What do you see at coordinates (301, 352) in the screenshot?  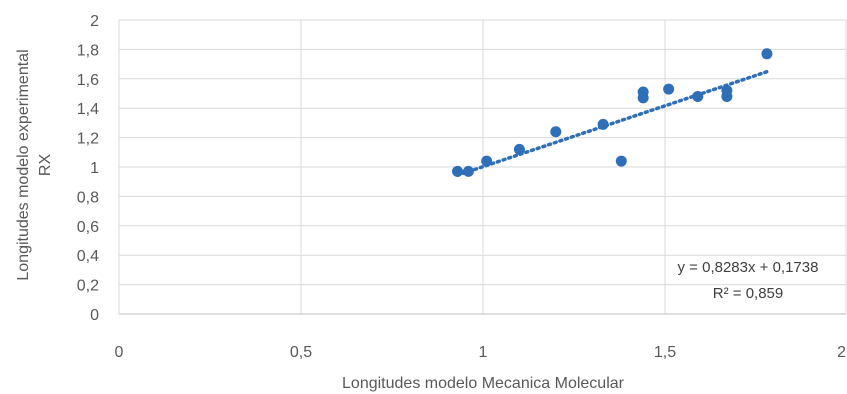 I see `x-tick-label: 0,5` at bounding box center [301, 352].